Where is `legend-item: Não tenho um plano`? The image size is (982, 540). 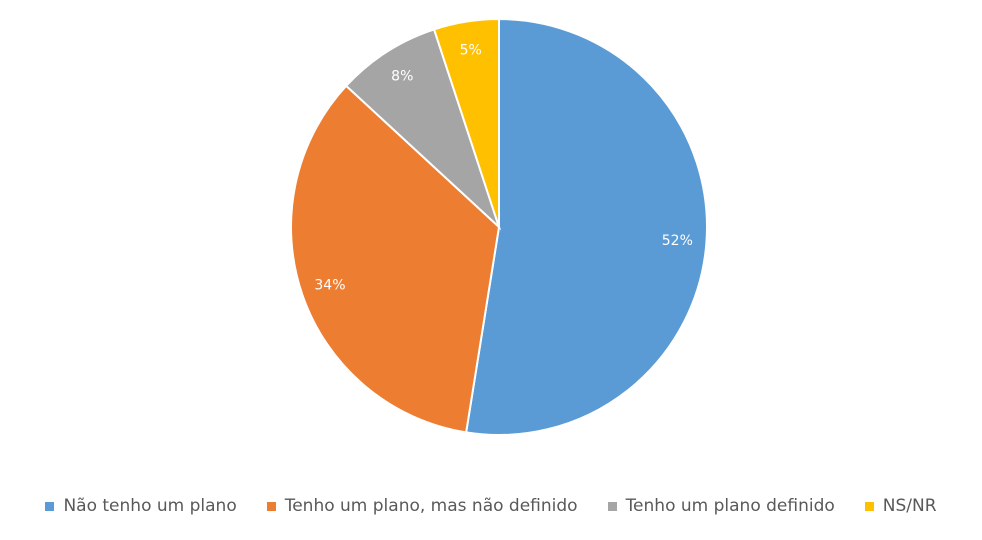
legend-item: Não tenho um plano is located at coordinates (141, 506).